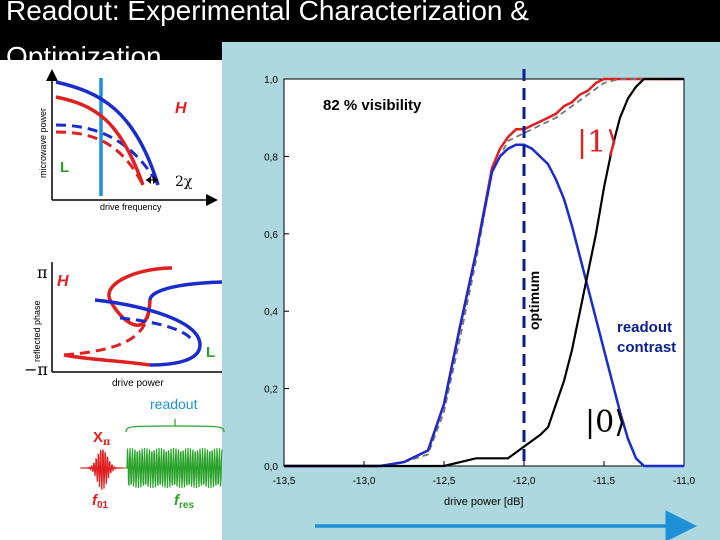 This screenshot has height=540, width=720. I want to click on chi-arrow-heads, so click(152, 180).